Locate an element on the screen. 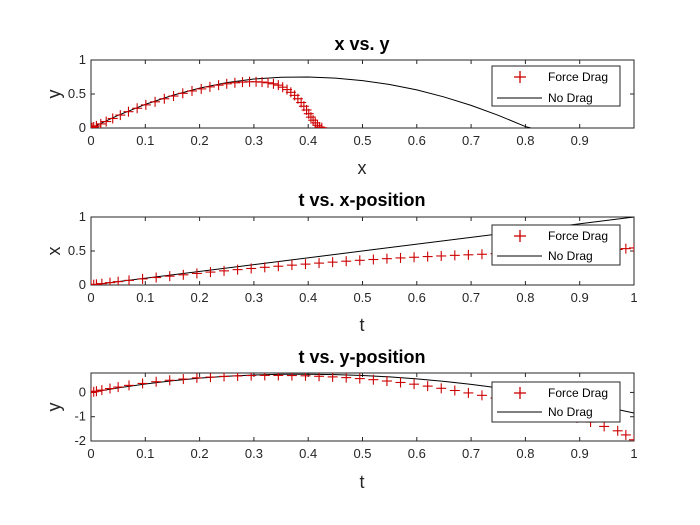 Image resolution: width=700 pixels, height=525 pixels. x-tick-label: 0.5 is located at coordinates (362, 140).